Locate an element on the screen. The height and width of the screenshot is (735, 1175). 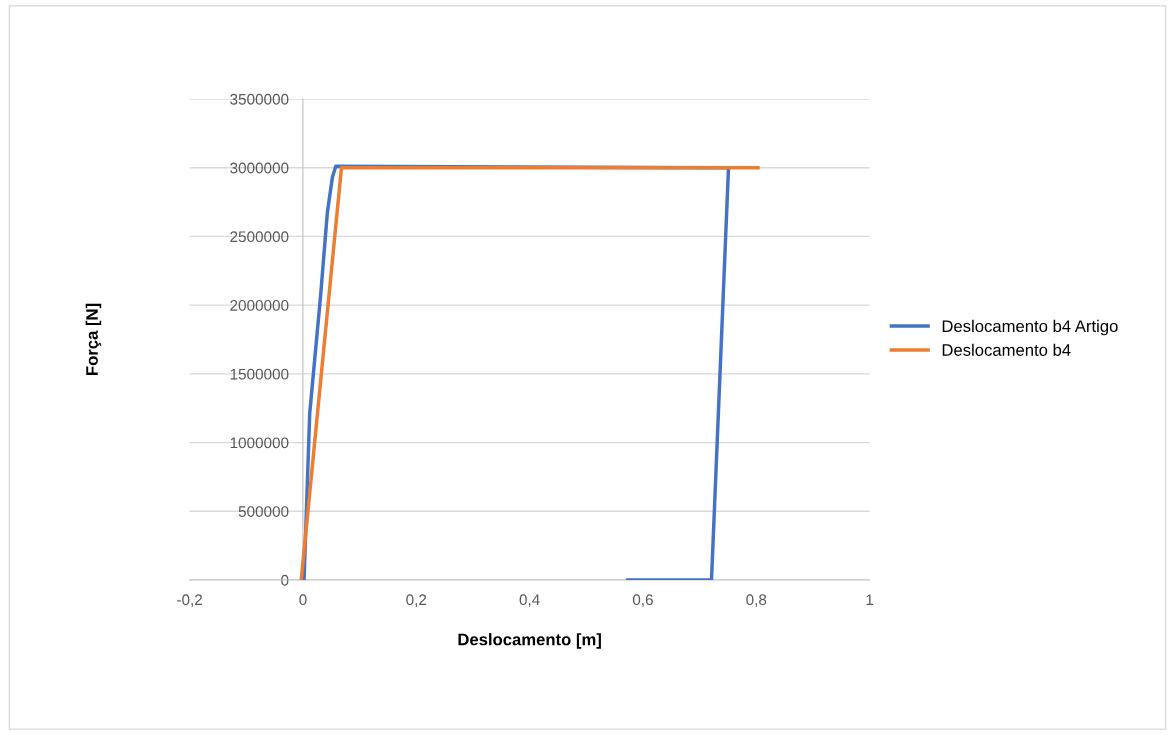
y-tick-label: 3000000 is located at coordinates (259, 168).